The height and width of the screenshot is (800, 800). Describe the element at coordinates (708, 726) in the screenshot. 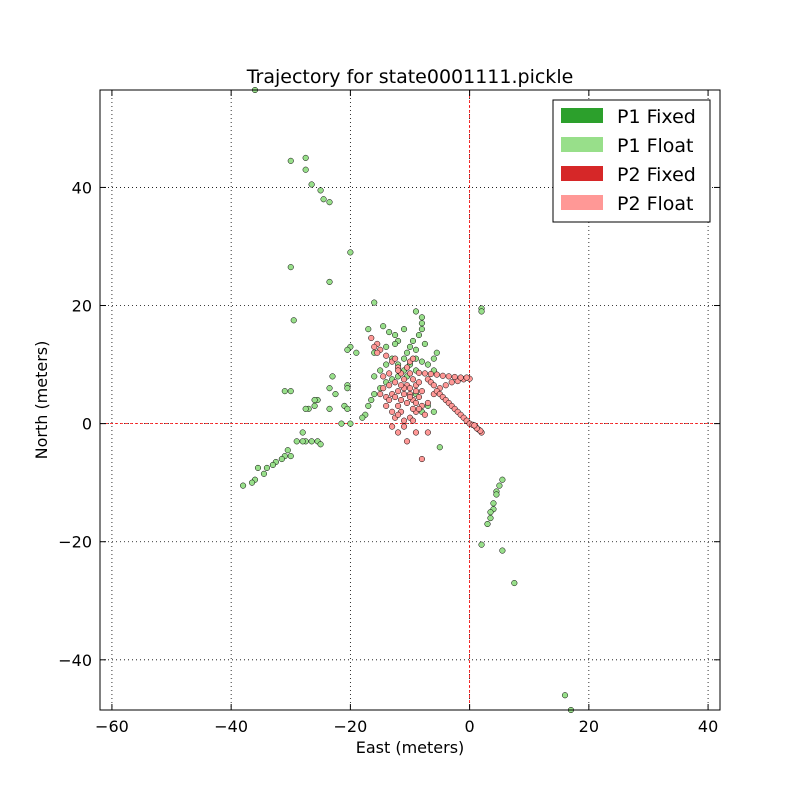

I see `x-tick-label: 40` at that location.